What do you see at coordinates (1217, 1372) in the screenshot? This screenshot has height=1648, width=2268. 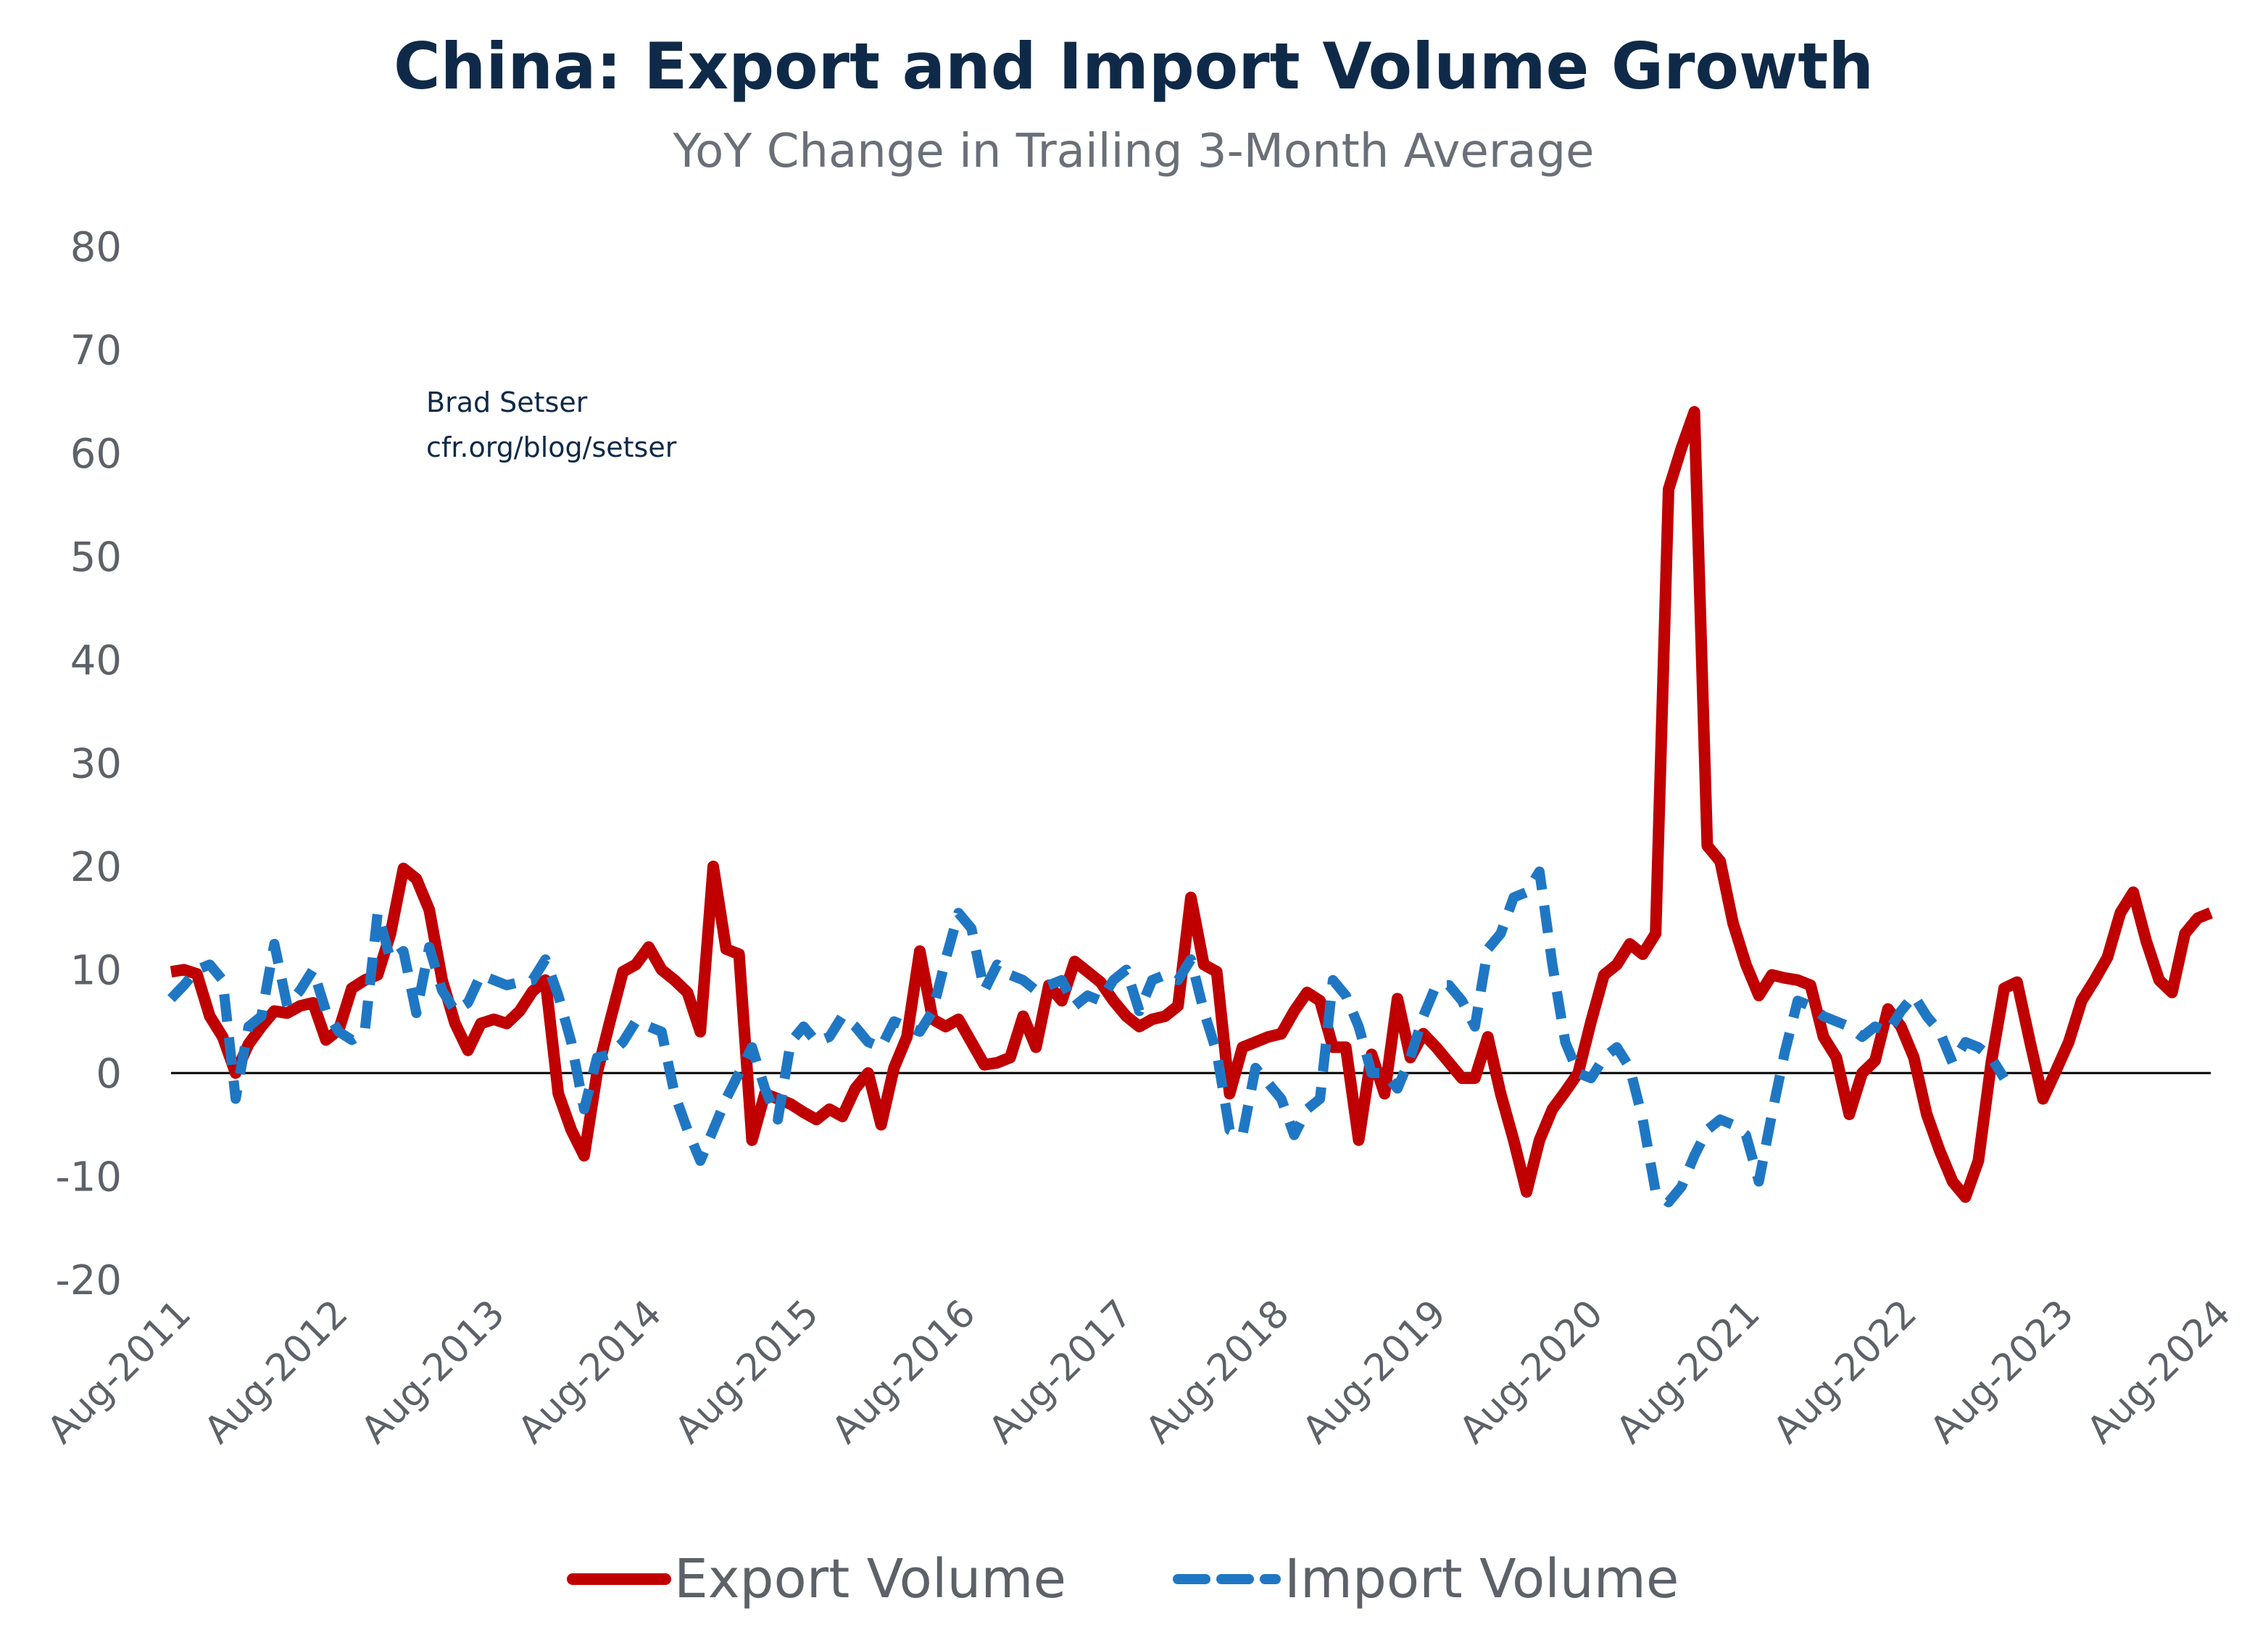 I see `x-tick-label: Aug-2018` at bounding box center [1217, 1372].